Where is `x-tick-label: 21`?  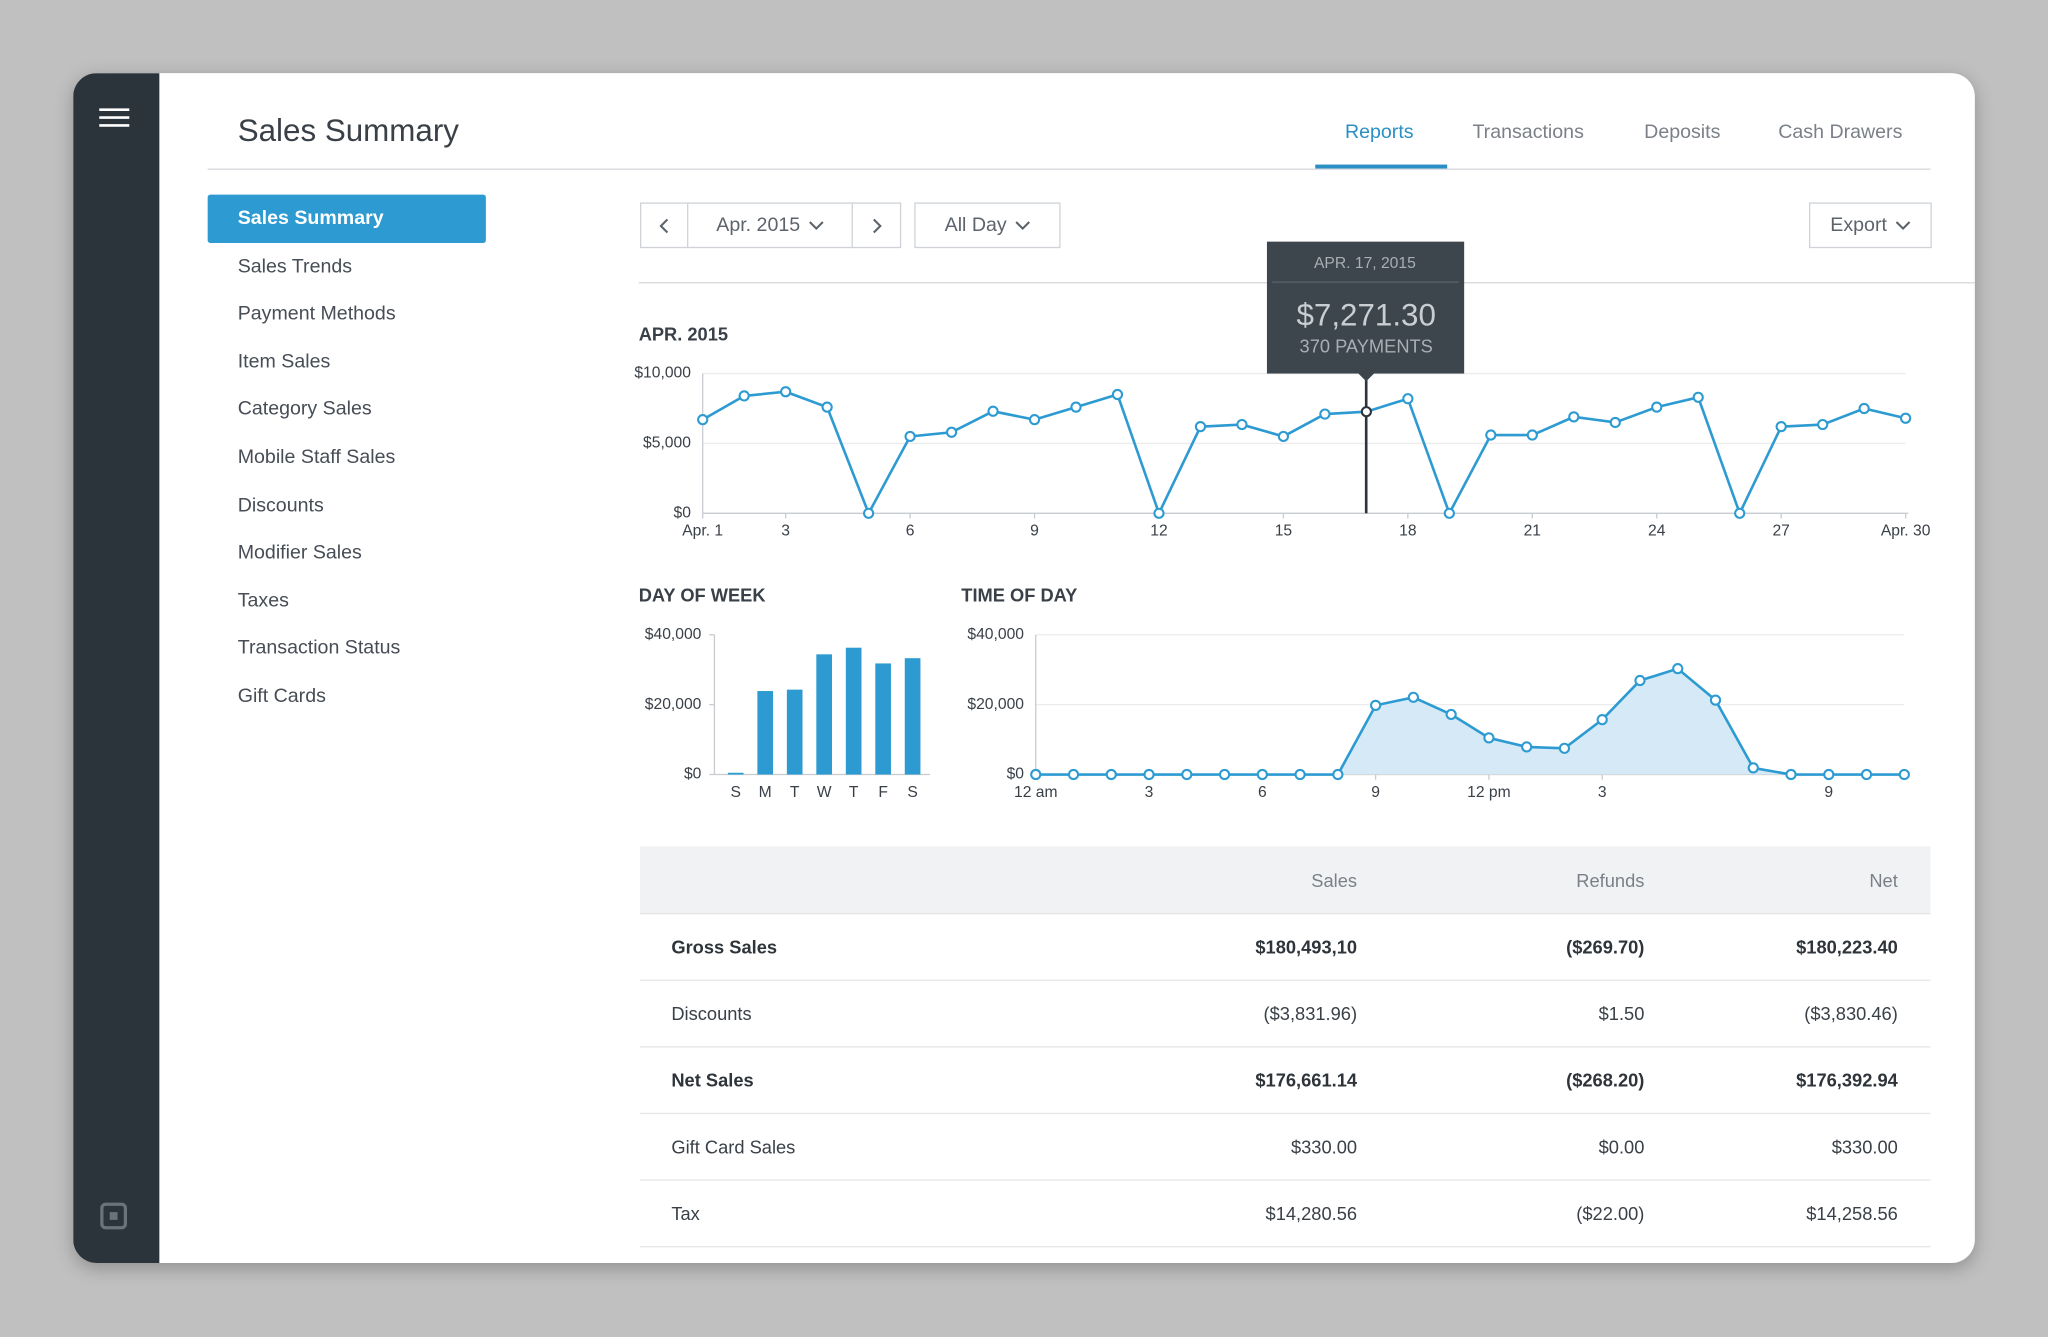 x-tick-label: 21 is located at coordinates (1532, 531).